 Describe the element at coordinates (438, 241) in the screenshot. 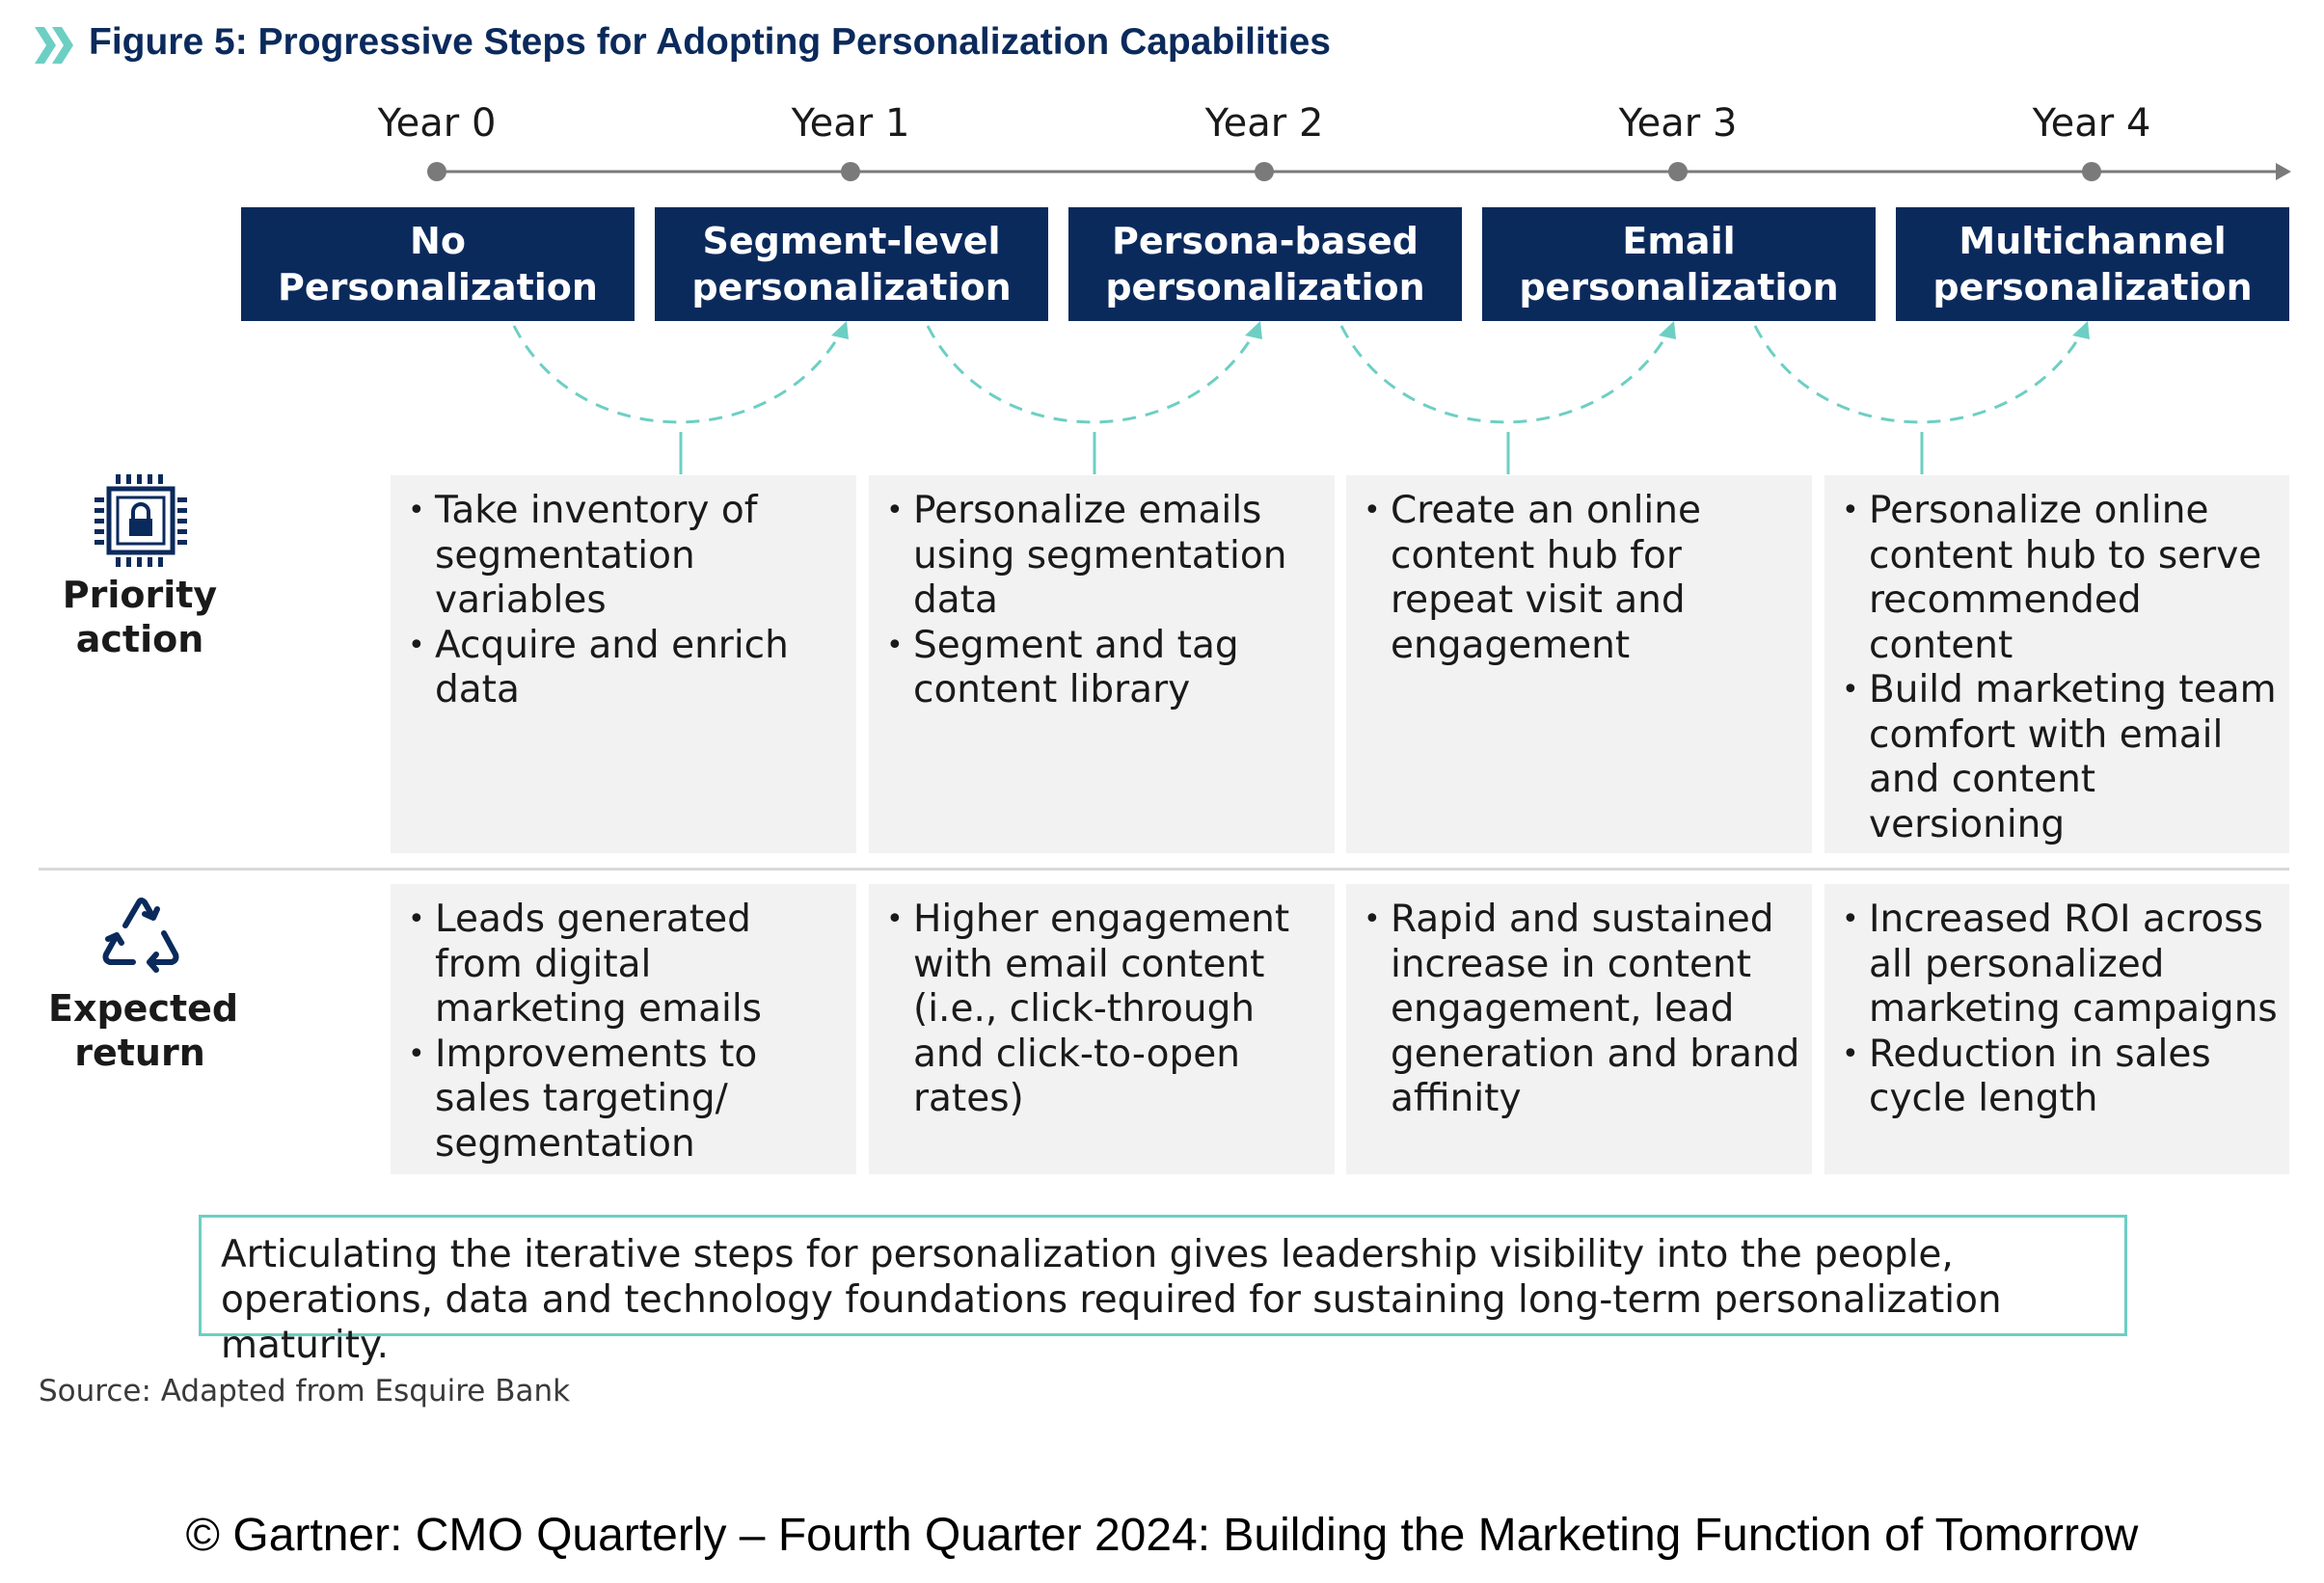

I see `stage-title-line1: No` at that location.